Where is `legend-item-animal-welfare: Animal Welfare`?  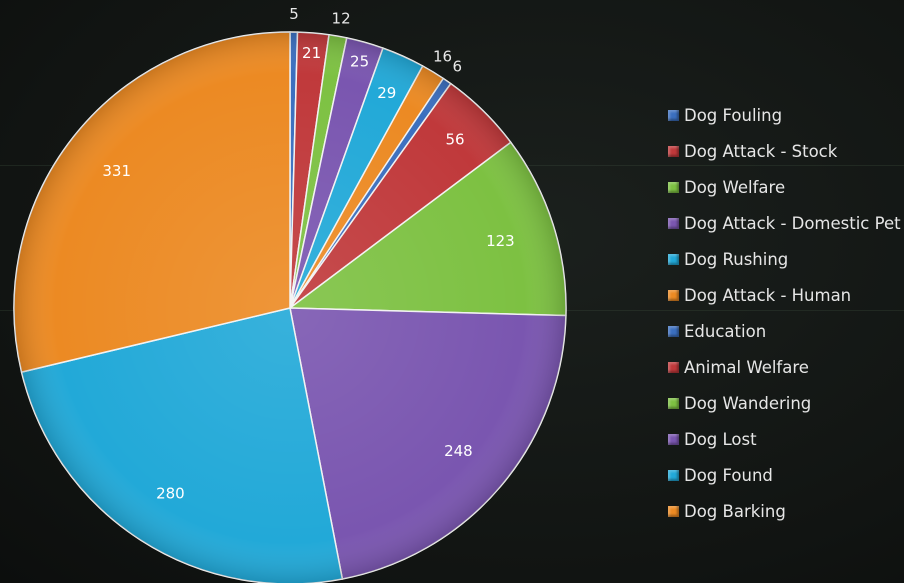 legend-item-animal-welfare: Animal Welfare is located at coordinates (786, 367).